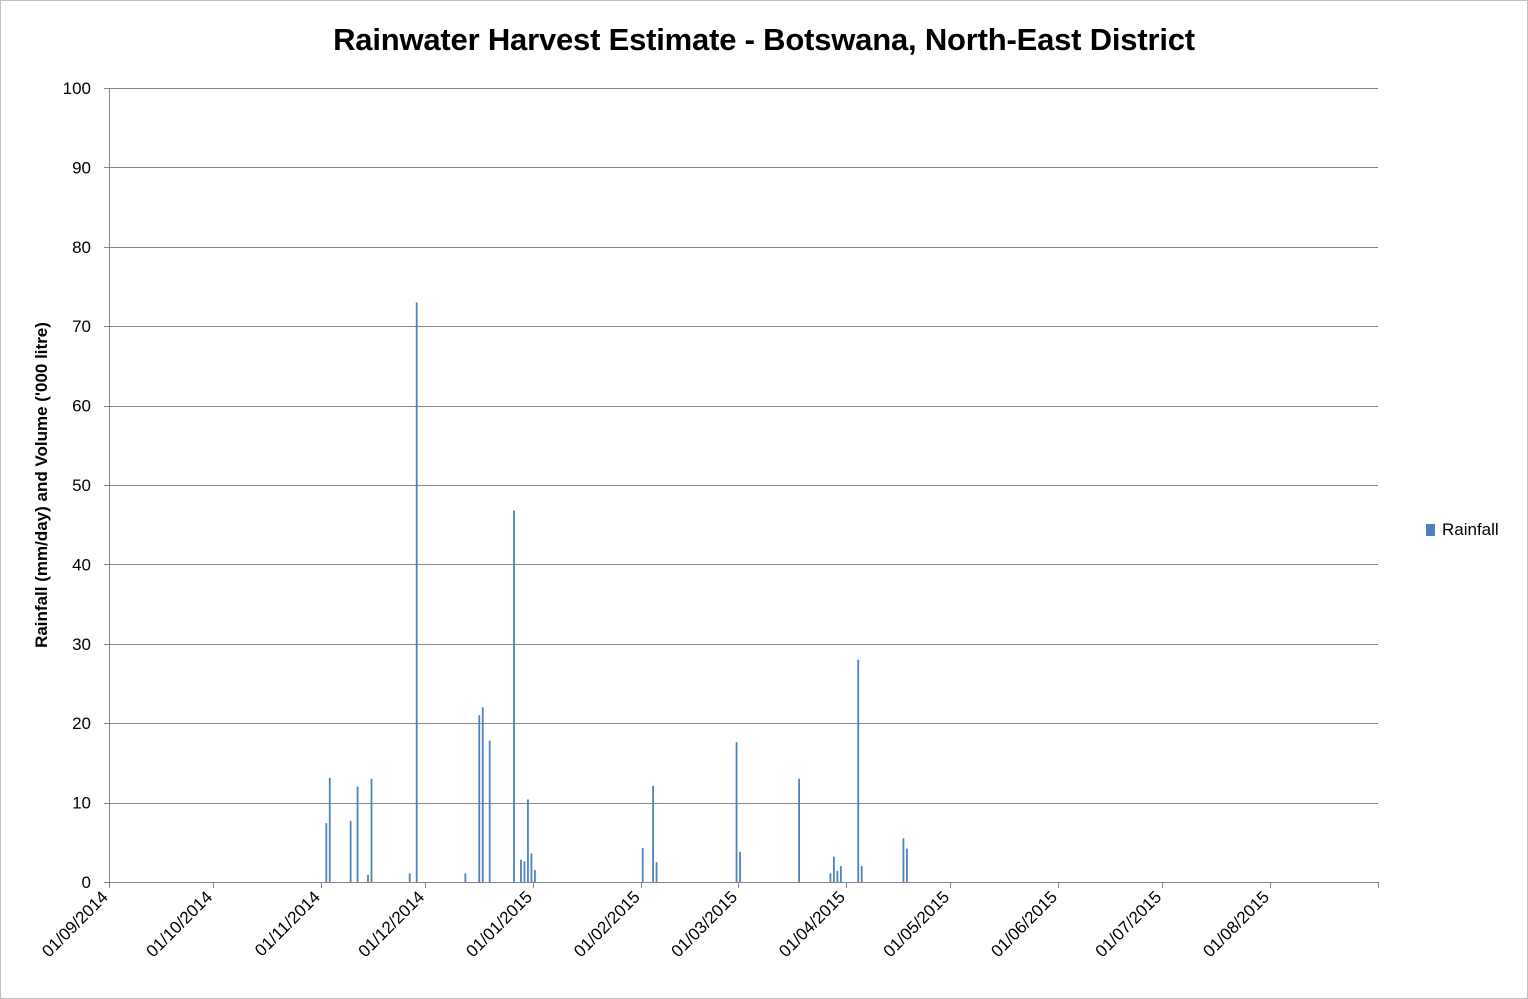  What do you see at coordinates (81, 167) in the screenshot?
I see `y-tick-label: 90` at bounding box center [81, 167].